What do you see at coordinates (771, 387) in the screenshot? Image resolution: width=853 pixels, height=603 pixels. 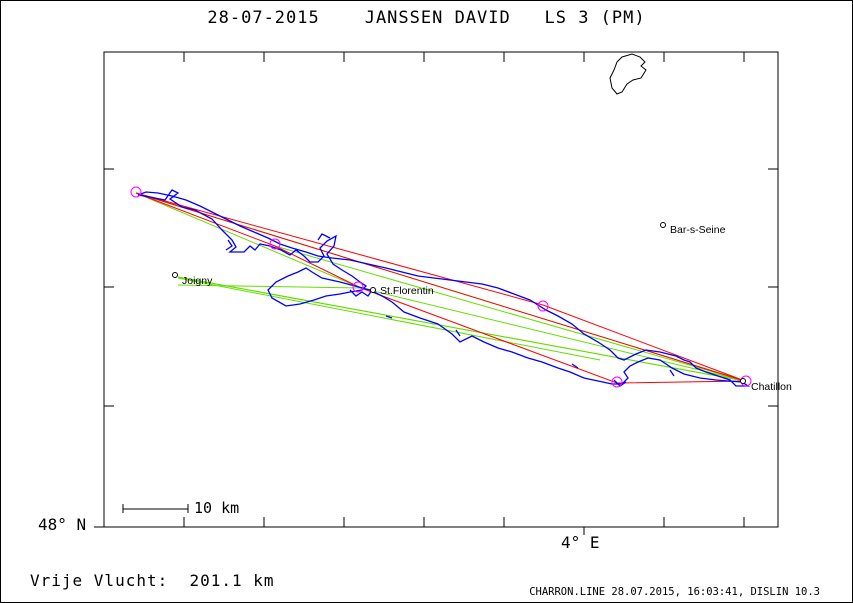 I see `place-label-chatillon: Chatillon` at bounding box center [771, 387].